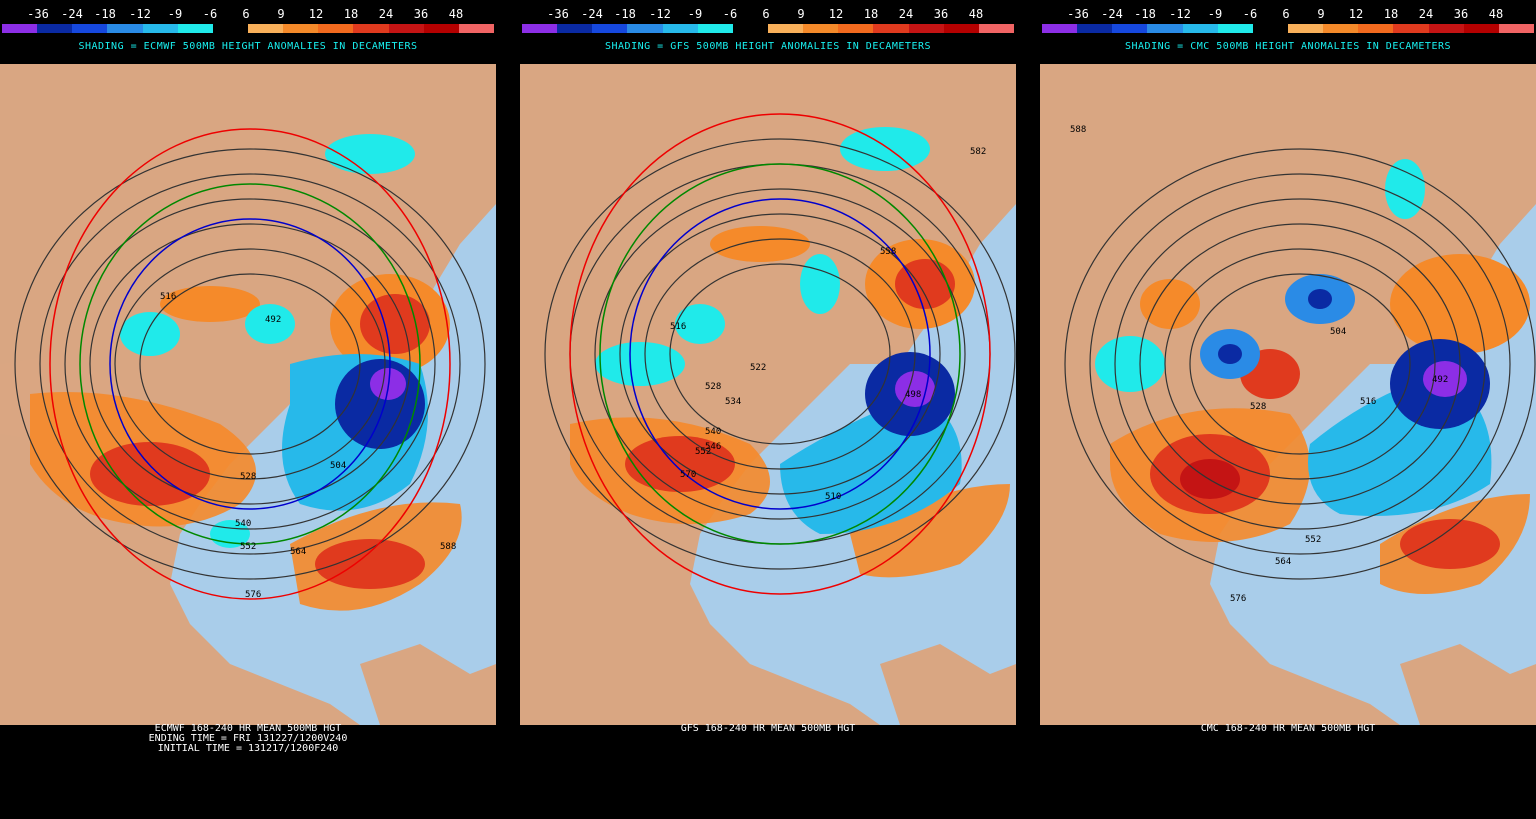 The width and height of the screenshot is (1536, 819). Describe the element at coordinates (695, 14) in the screenshot. I see `scale-label: -9` at that location.